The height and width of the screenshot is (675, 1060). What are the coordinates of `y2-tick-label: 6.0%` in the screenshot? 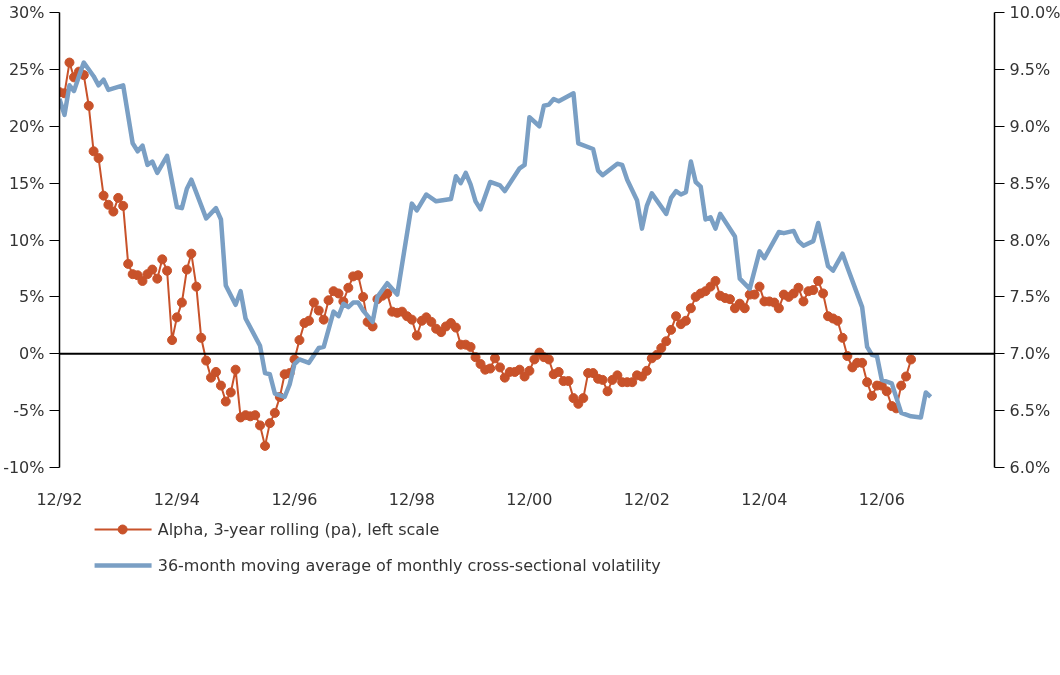 It's located at (1030, 467).